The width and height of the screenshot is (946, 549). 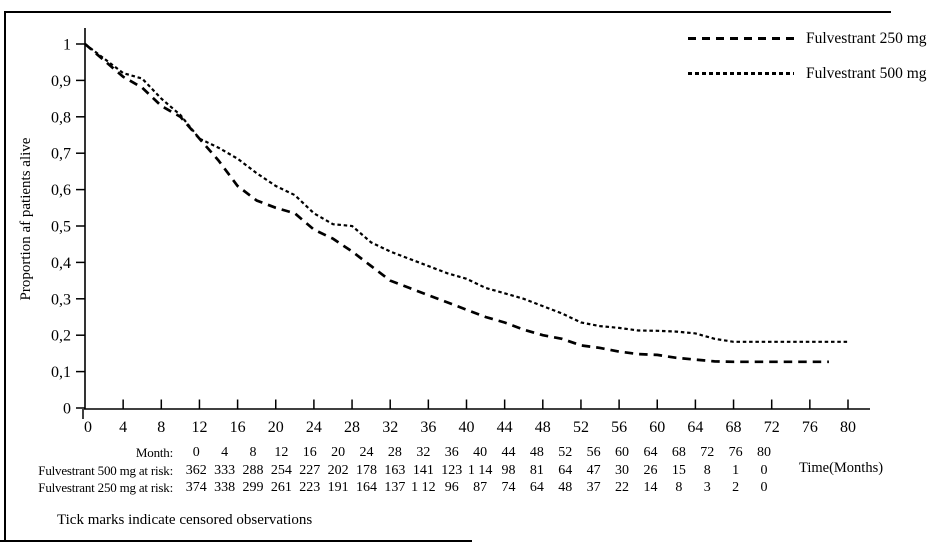 What do you see at coordinates (741, 73) in the screenshot?
I see `dotted-line-sample-icon` at bounding box center [741, 73].